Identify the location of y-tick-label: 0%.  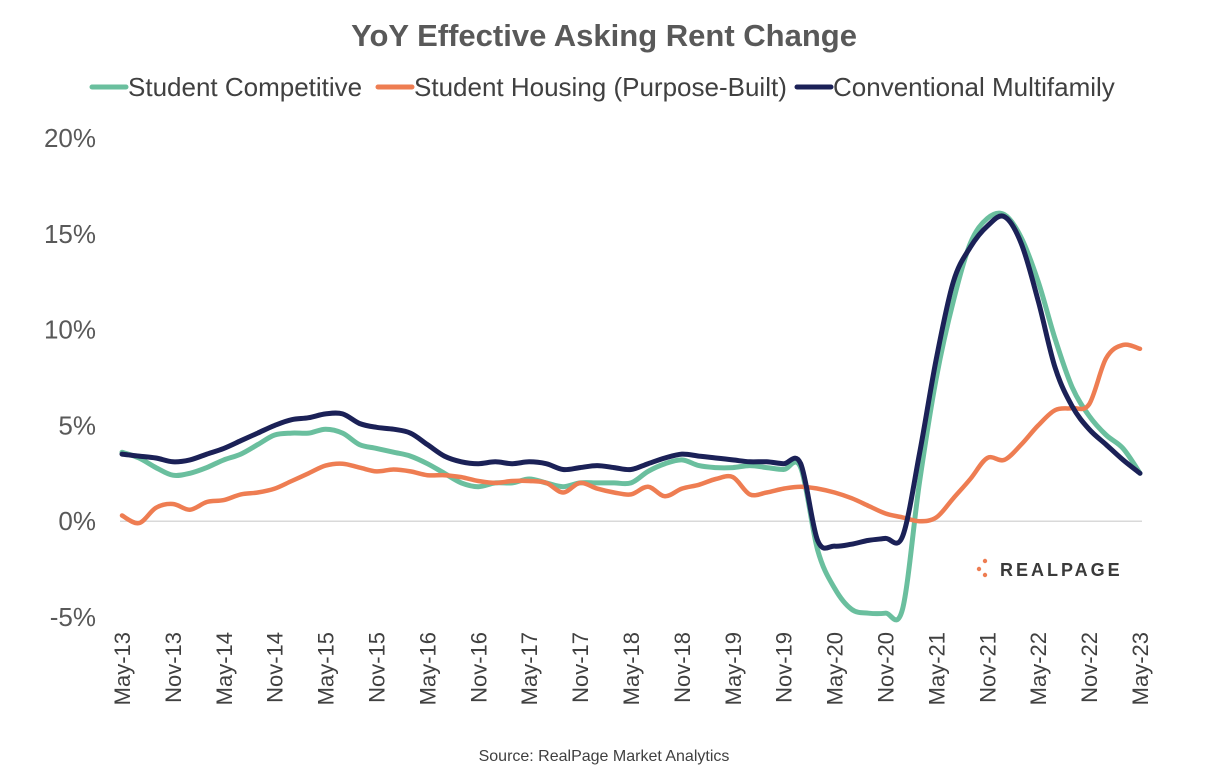
(77, 521).